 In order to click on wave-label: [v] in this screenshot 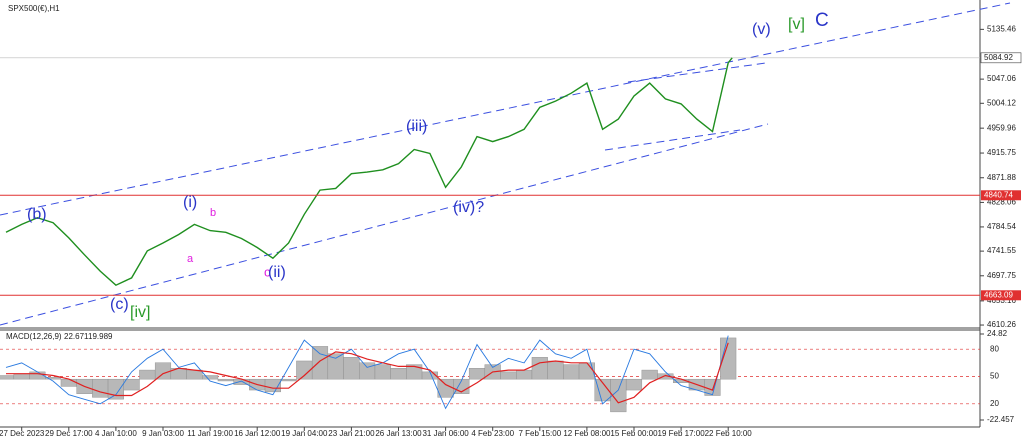, I will do `click(796, 24)`.